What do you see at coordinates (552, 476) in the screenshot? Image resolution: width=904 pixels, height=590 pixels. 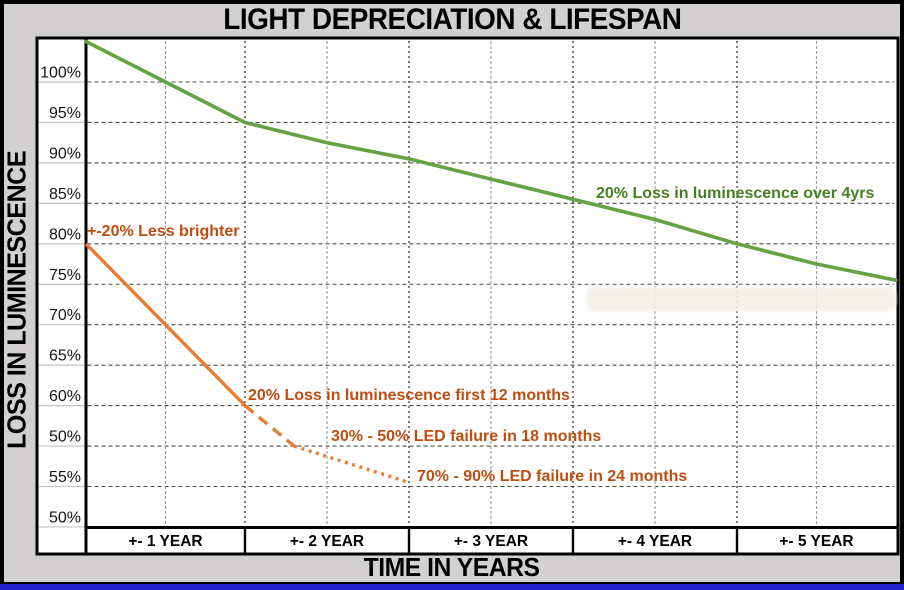 I see `annotation-failure-24: 70% - 90% LED failure in 24 months` at bounding box center [552, 476].